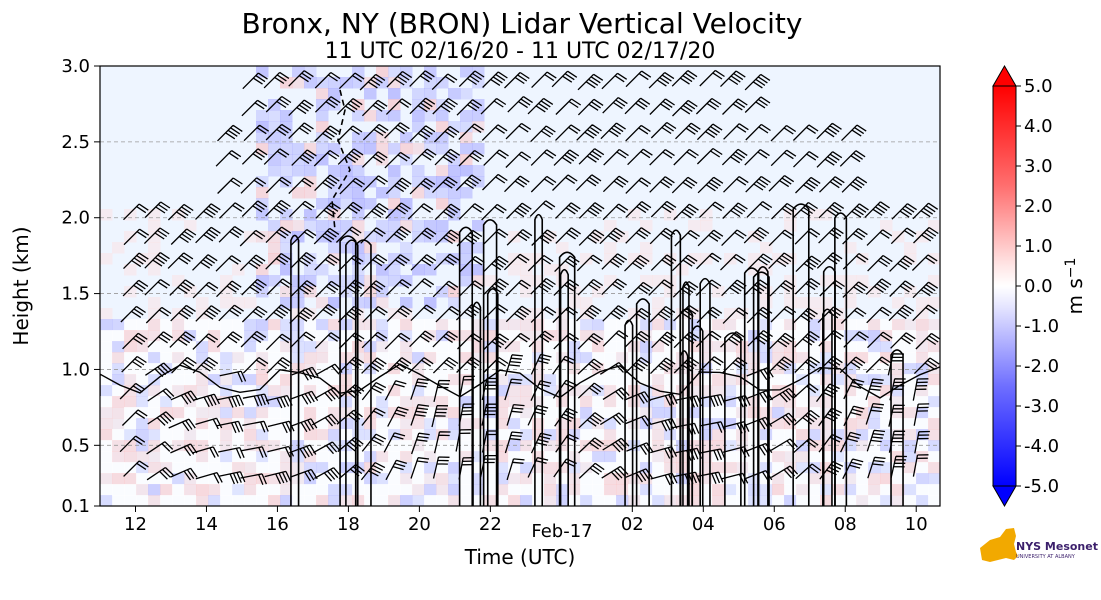  Describe the element at coordinates (1004, 496) in the screenshot. I see `colorbar-min-extension` at that location.